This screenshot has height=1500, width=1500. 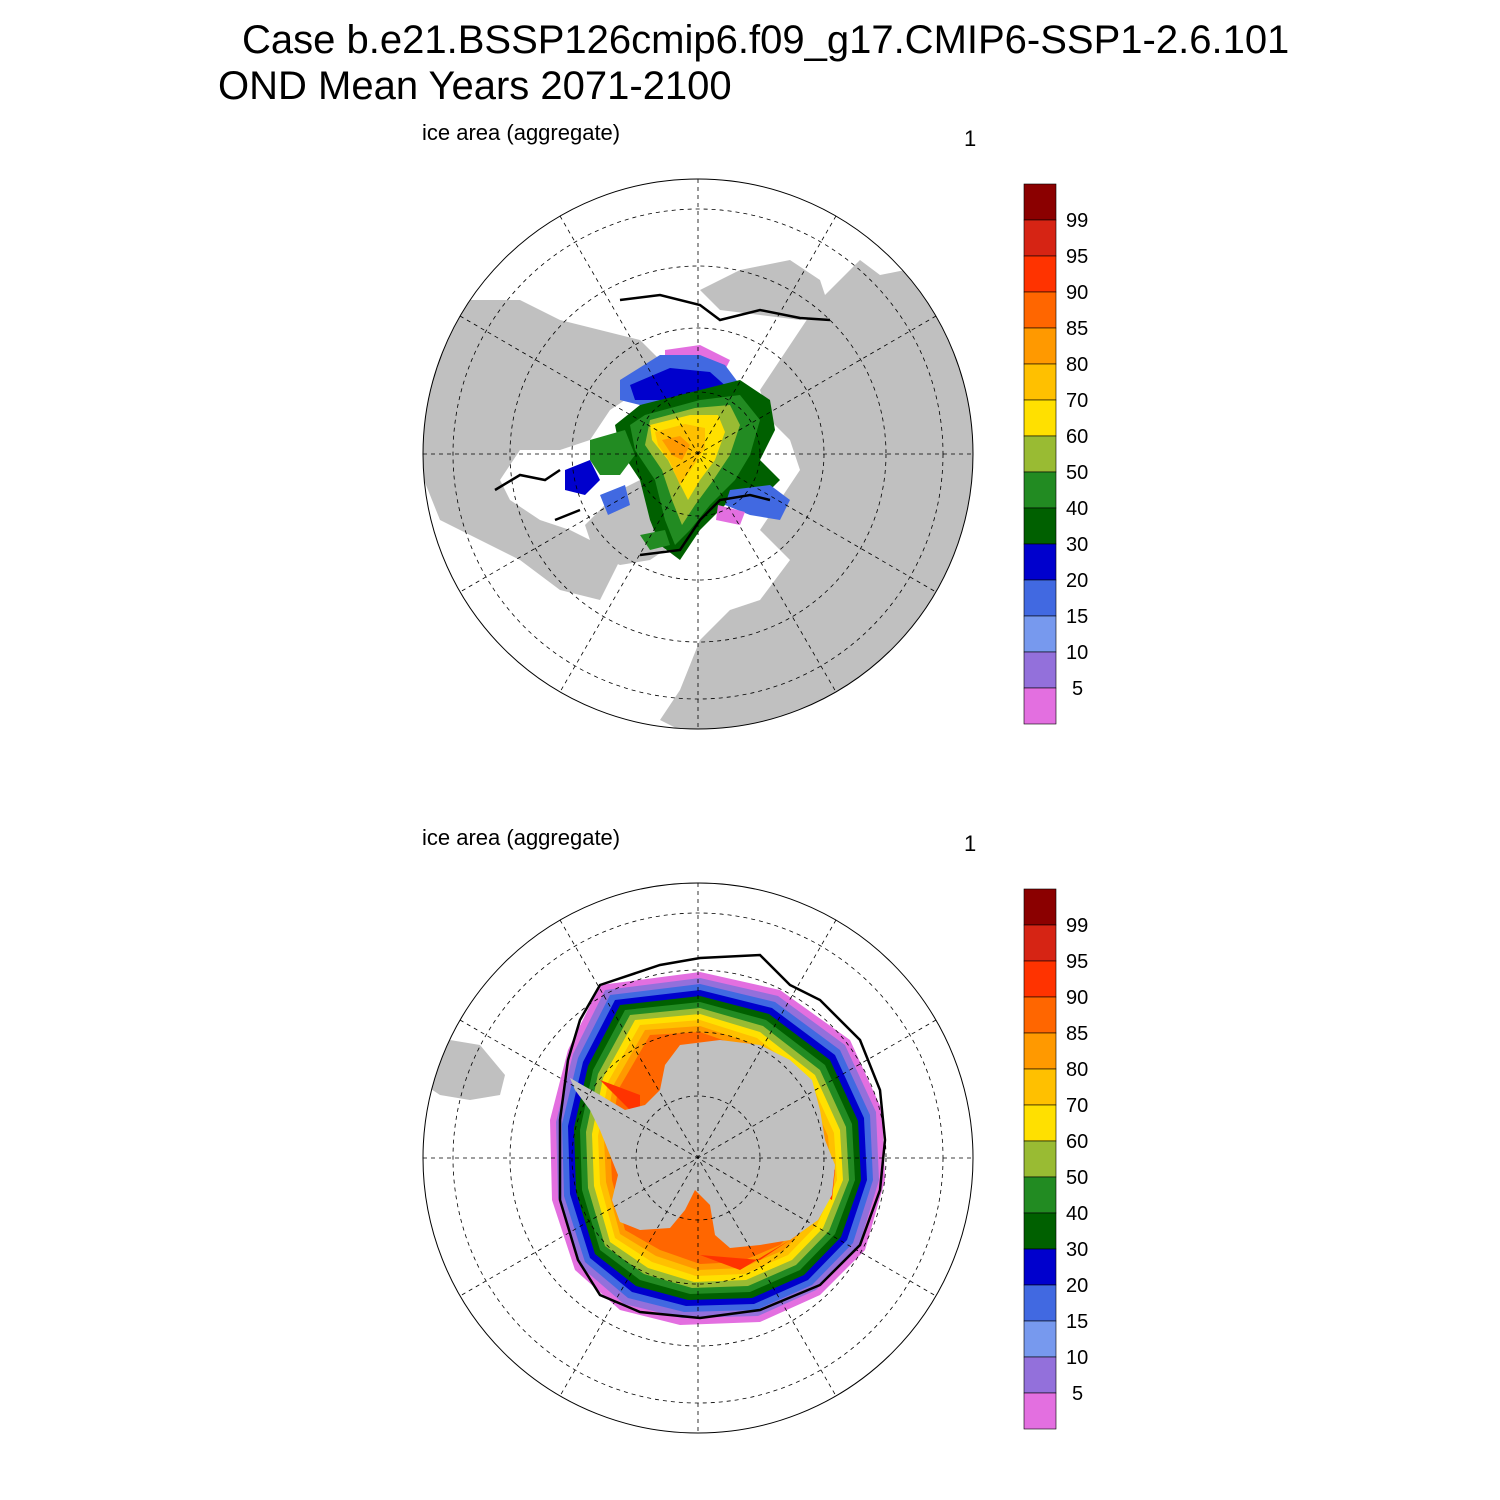 What do you see at coordinates (765, 290) in the screenshot?
I see `north-land-chukotka` at bounding box center [765, 290].